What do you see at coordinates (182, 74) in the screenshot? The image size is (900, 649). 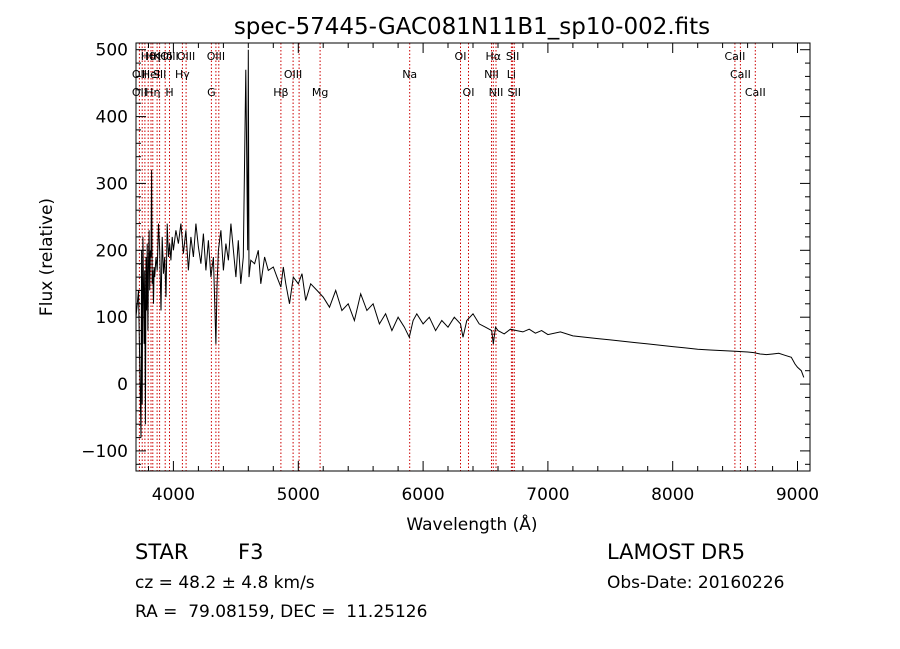 I see `line-label-row2-3: Hγ` at bounding box center [182, 74].